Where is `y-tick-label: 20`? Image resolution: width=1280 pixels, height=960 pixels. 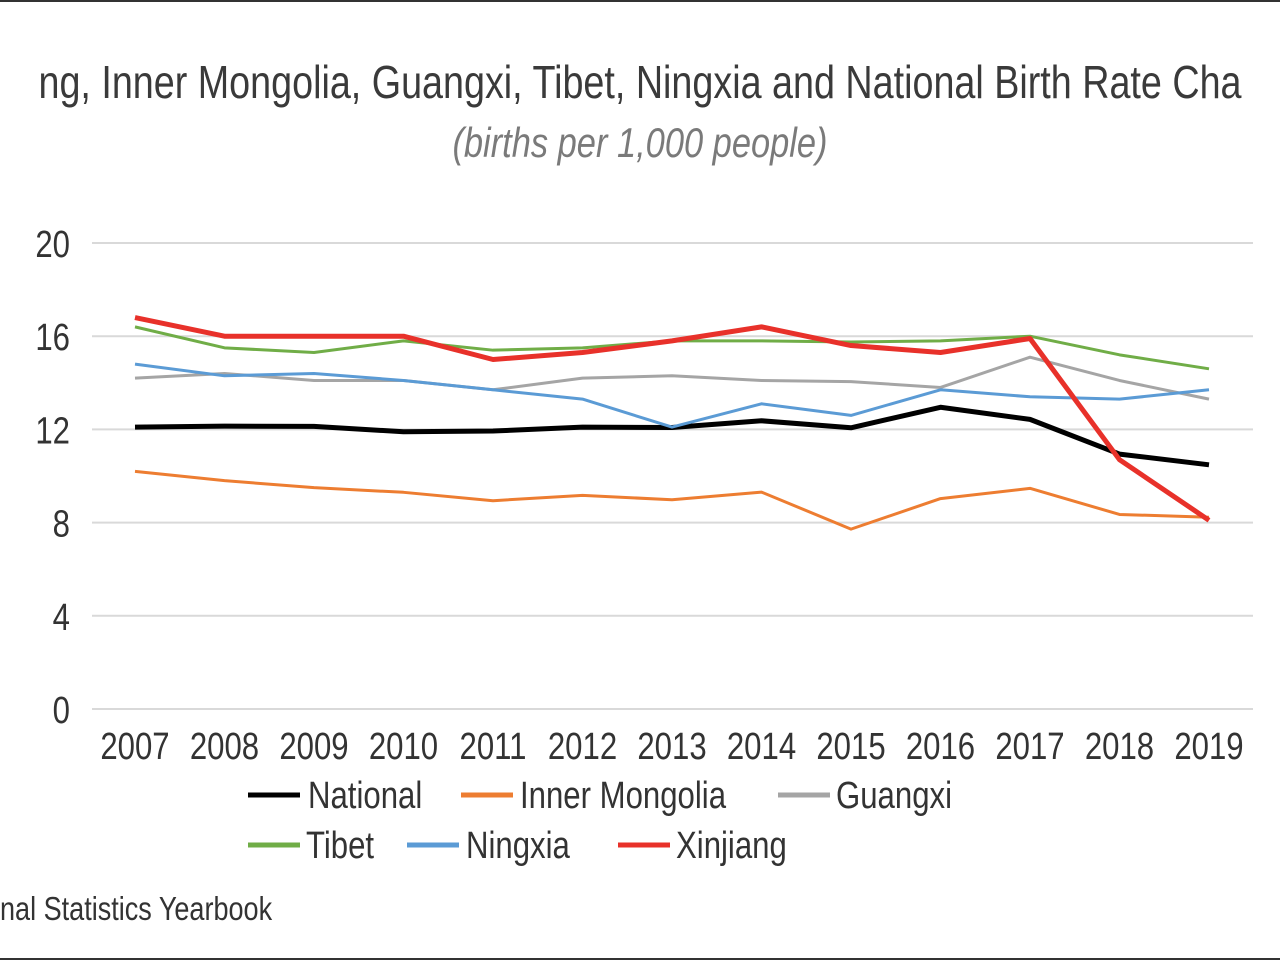
y-tick-label: 20 is located at coordinates (52, 245).